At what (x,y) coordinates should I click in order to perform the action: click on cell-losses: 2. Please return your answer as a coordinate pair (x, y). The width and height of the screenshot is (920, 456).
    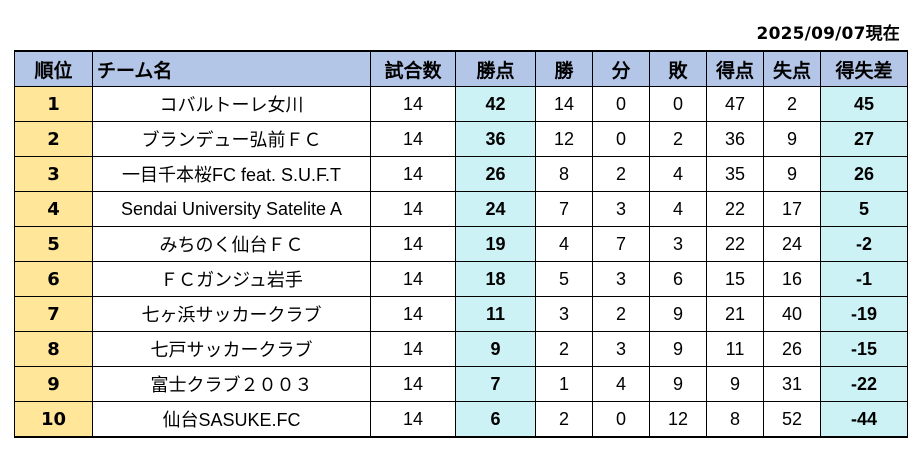
    Looking at the image, I should click on (678, 139).